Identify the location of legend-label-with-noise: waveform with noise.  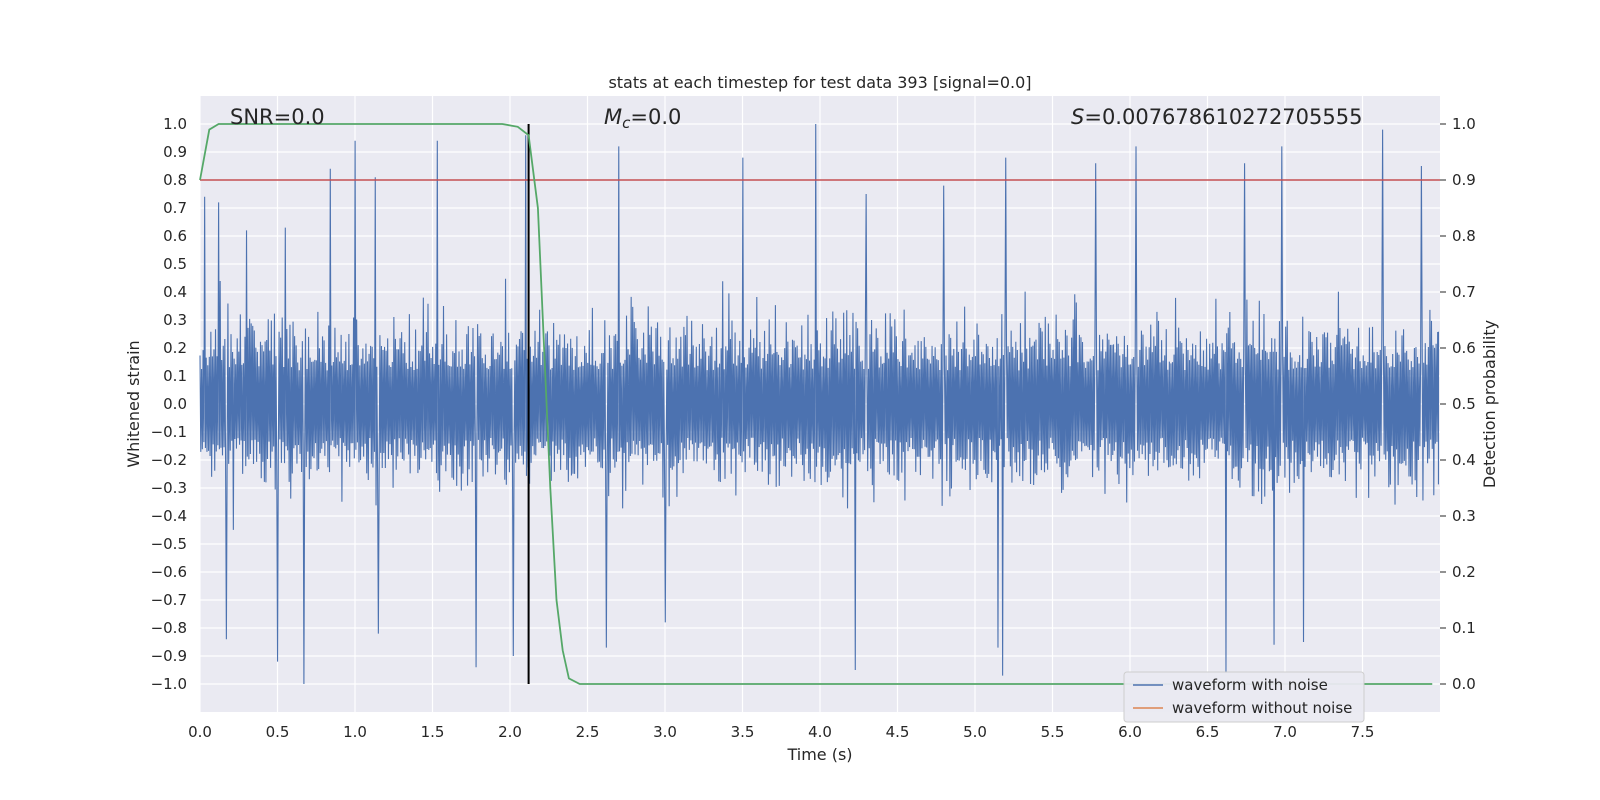
(1250, 685).